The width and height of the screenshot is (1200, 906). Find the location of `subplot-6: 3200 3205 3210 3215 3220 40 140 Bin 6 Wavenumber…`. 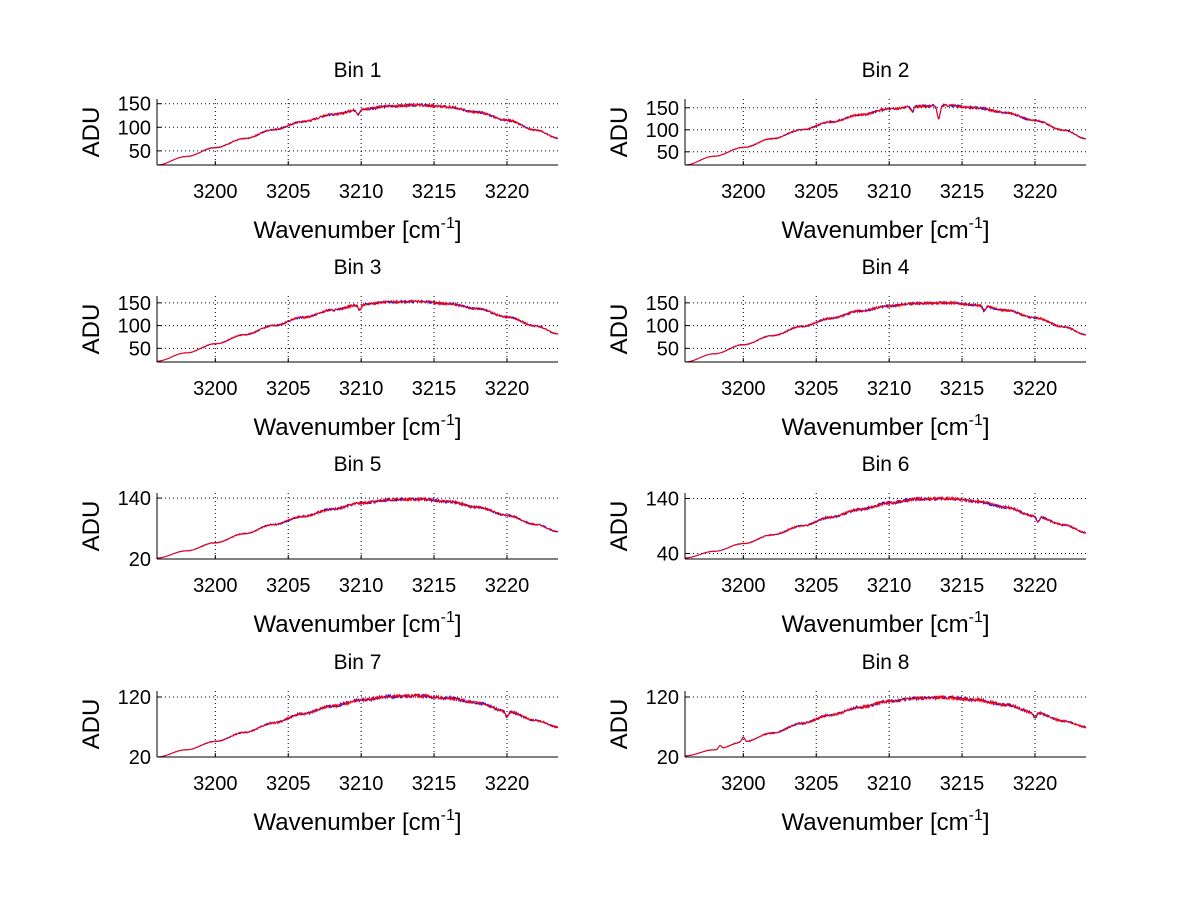

subplot-6: 3200 3205 3210 3215 3220 40 140 Bin 6 Wavenumber… is located at coordinates (846, 545).